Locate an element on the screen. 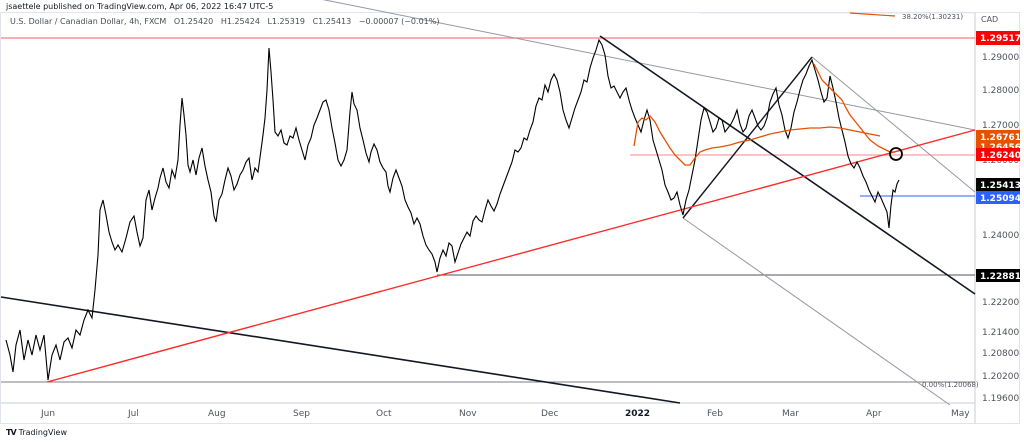 The width and height of the screenshot is (1024, 442). time-tick: May is located at coordinates (960, 414).